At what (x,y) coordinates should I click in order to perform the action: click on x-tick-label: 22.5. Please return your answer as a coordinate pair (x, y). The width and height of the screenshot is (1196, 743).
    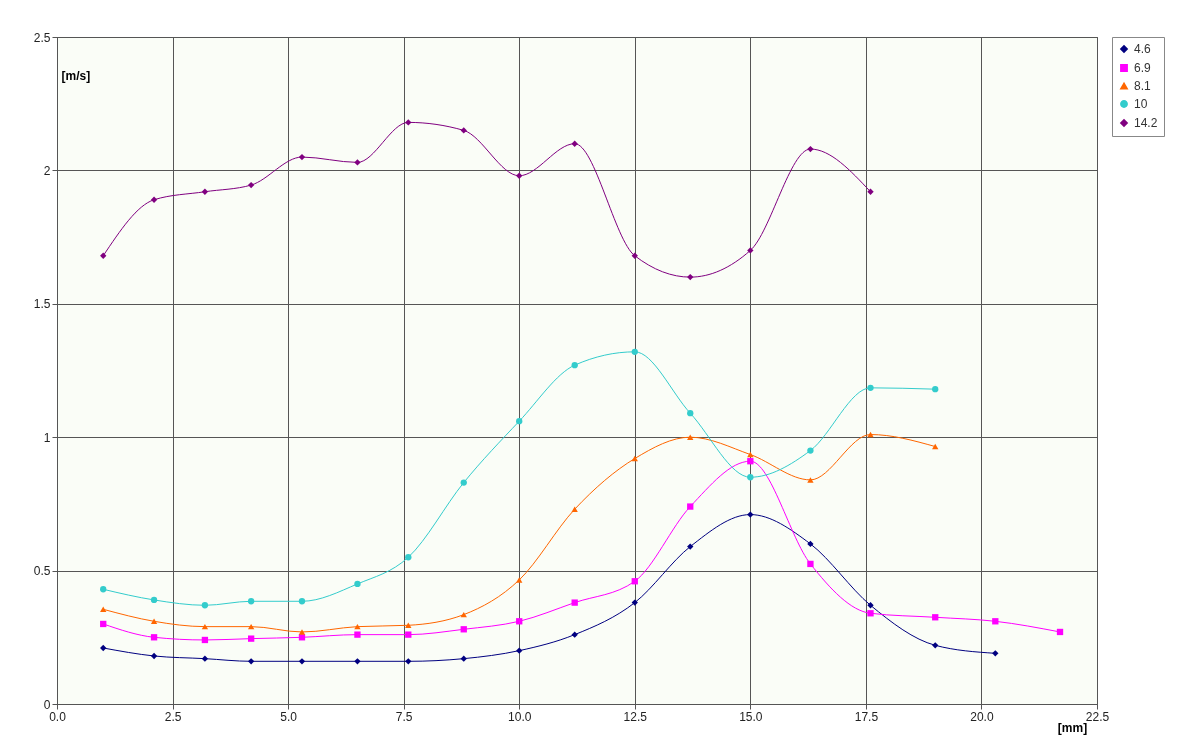
    Looking at the image, I should click on (1097, 716).